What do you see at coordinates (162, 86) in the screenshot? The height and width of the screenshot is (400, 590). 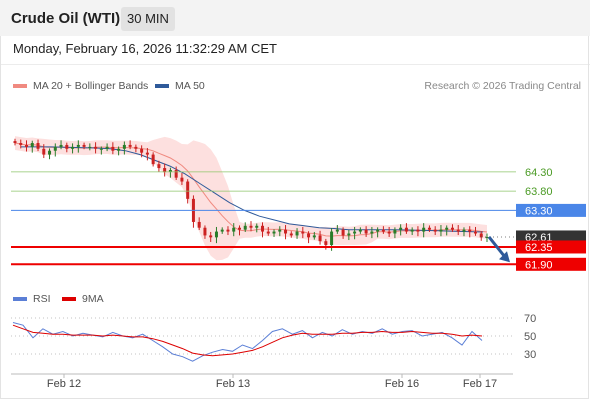 I see `ma50-swatch` at bounding box center [162, 86].